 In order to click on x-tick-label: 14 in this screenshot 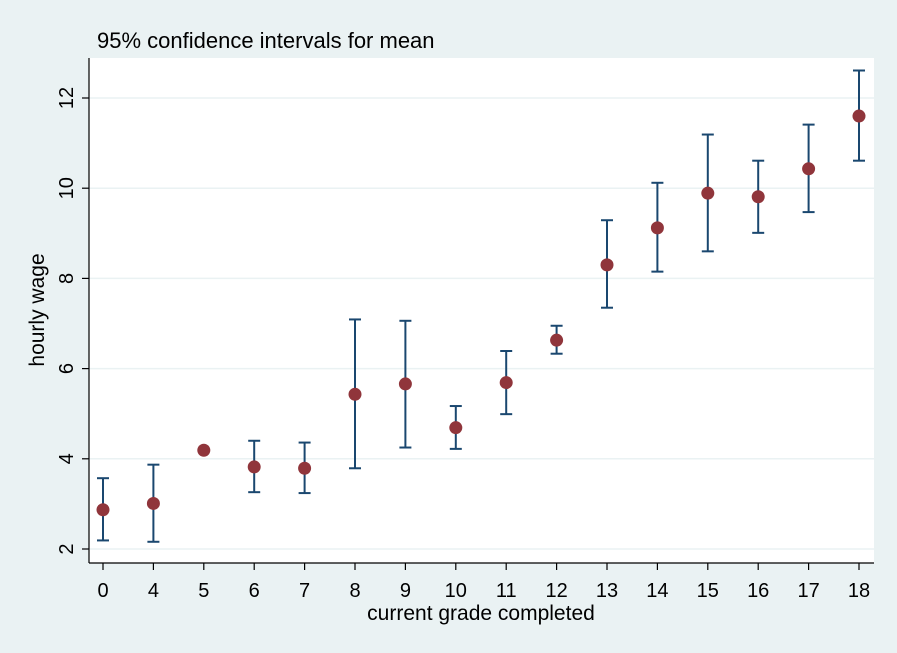, I will do `click(657, 591)`.